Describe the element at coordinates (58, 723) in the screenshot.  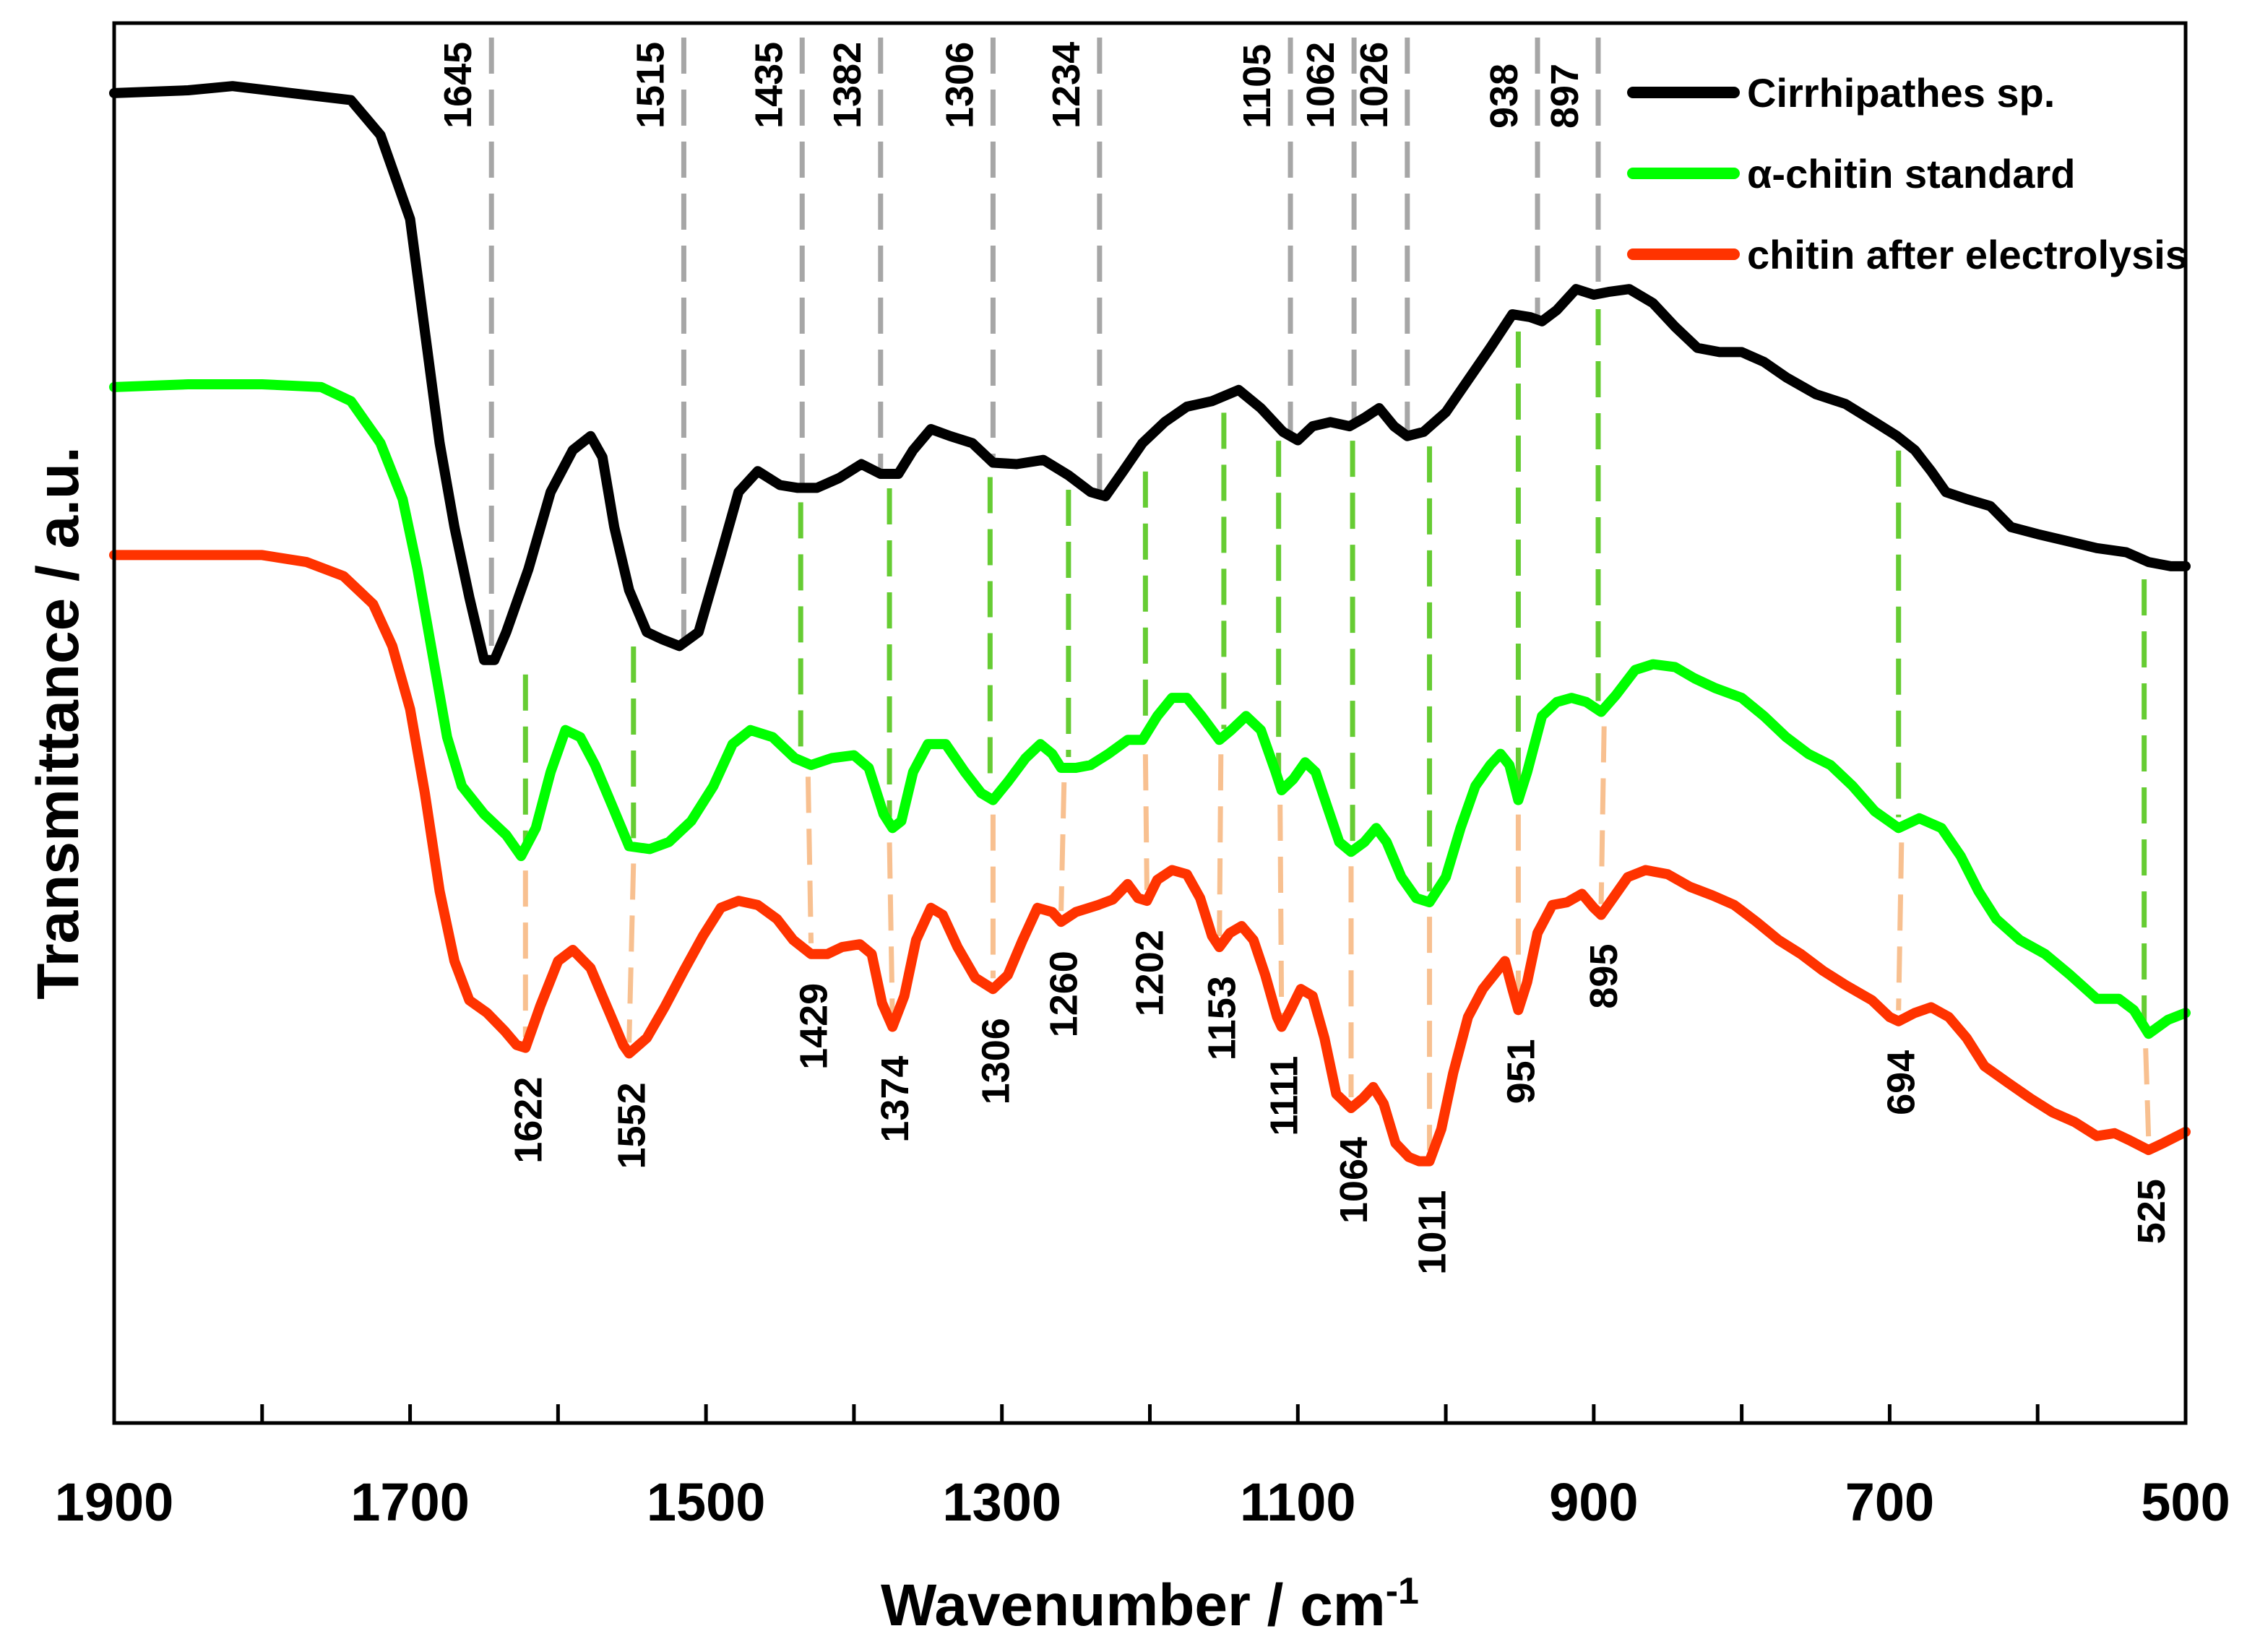
I see `y-axis-title: Transmittance / a.u.` at that location.